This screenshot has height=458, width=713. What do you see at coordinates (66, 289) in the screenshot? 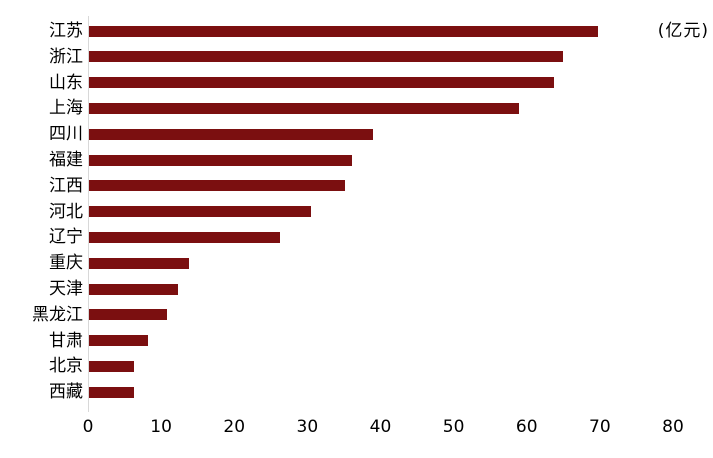
I see `category-label: 天津` at bounding box center [66, 289].